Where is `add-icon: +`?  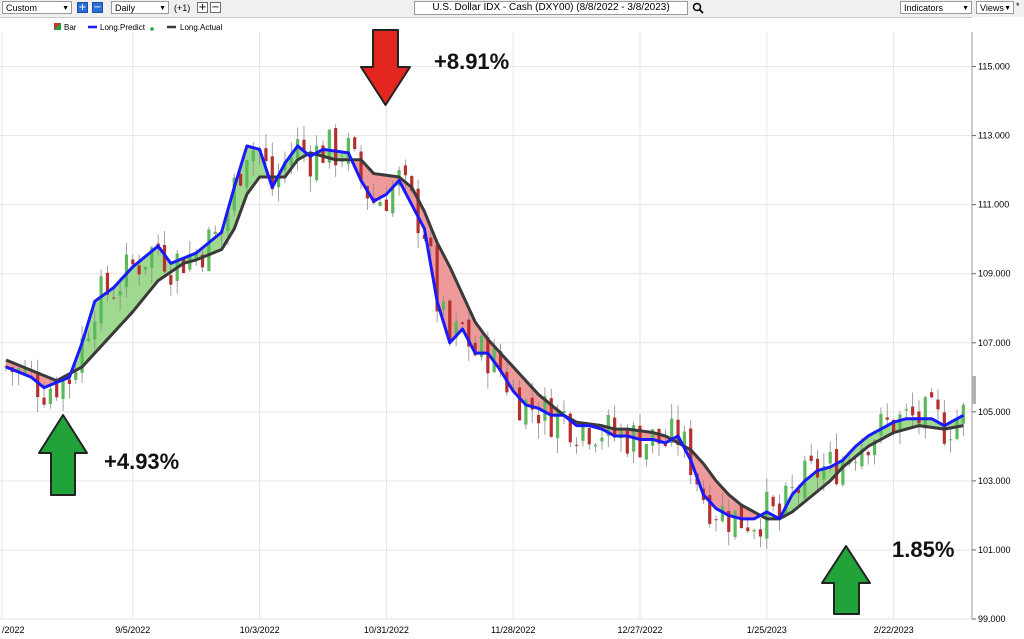
add-icon: + is located at coordinates (82, 7).